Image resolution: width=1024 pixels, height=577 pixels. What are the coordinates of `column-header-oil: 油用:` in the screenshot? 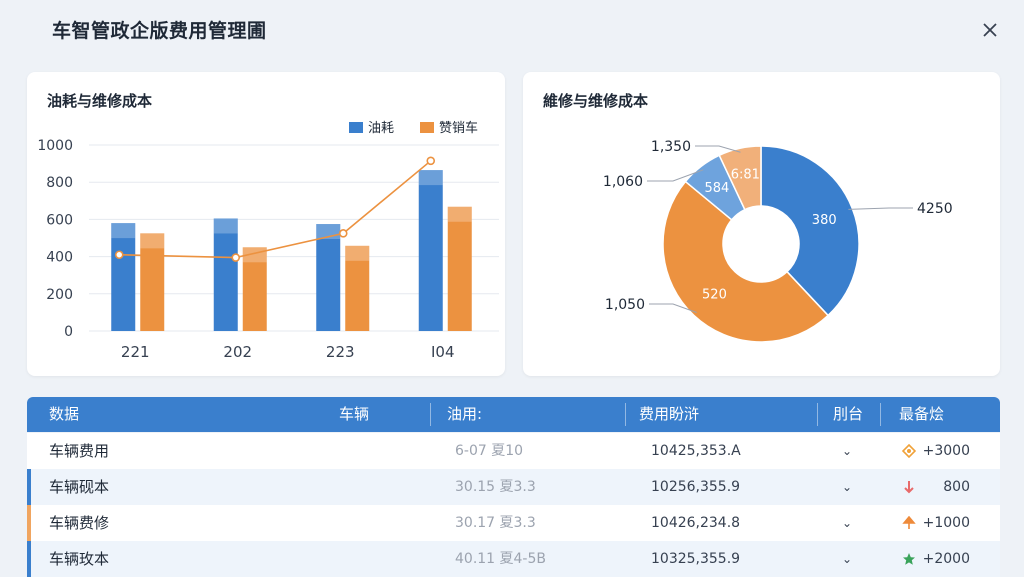 It's located at (465, 414).